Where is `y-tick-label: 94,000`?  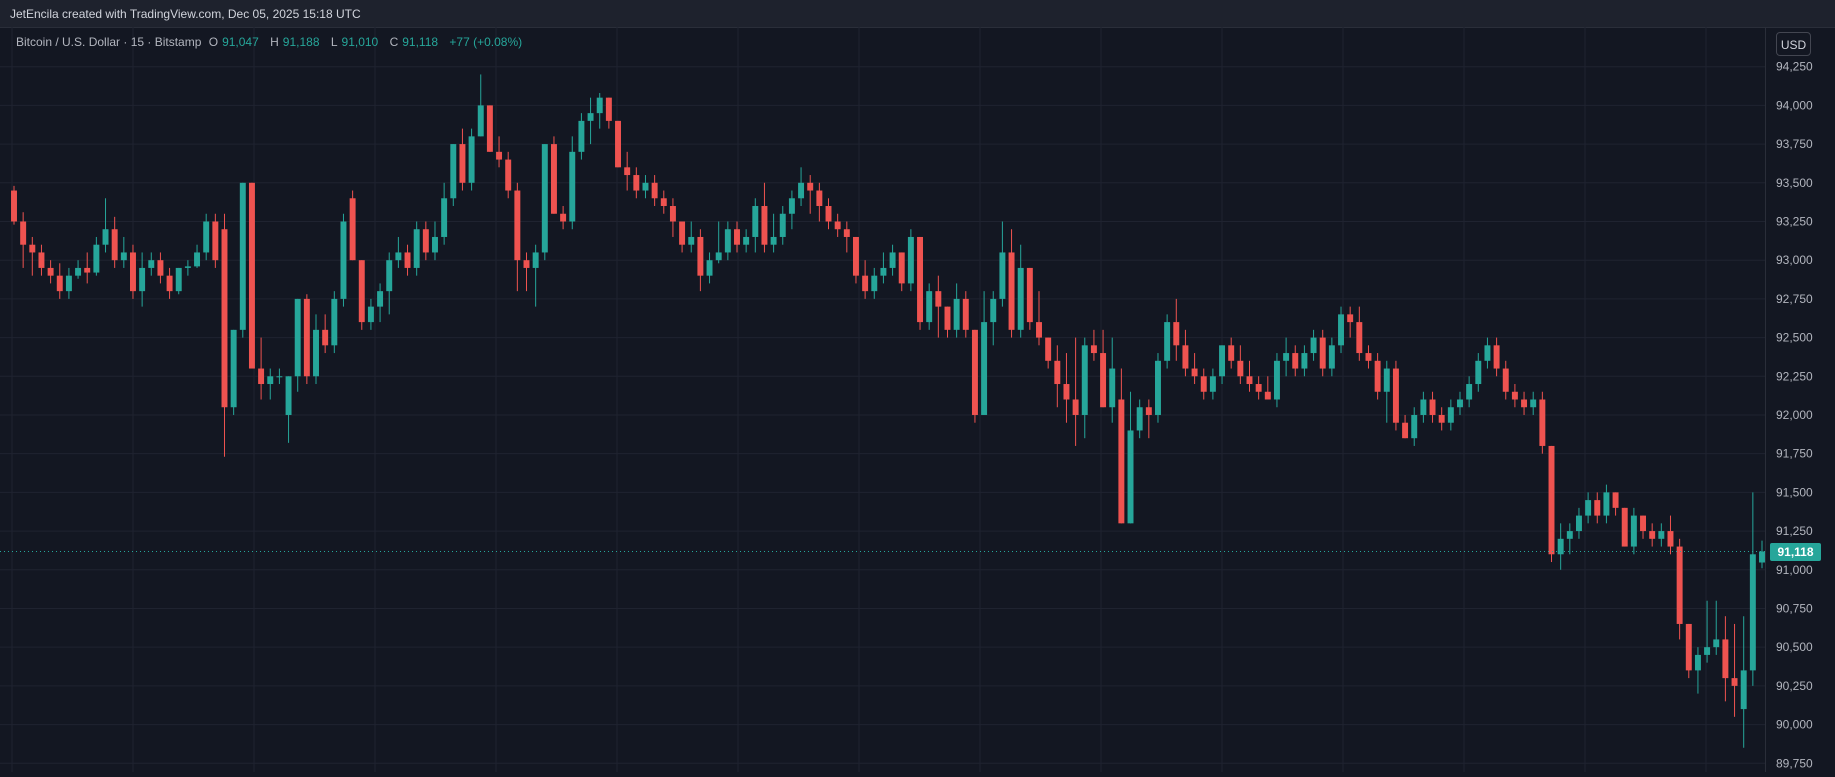 y-tick-label: 94,000 is located at coordinates (1794, 105).